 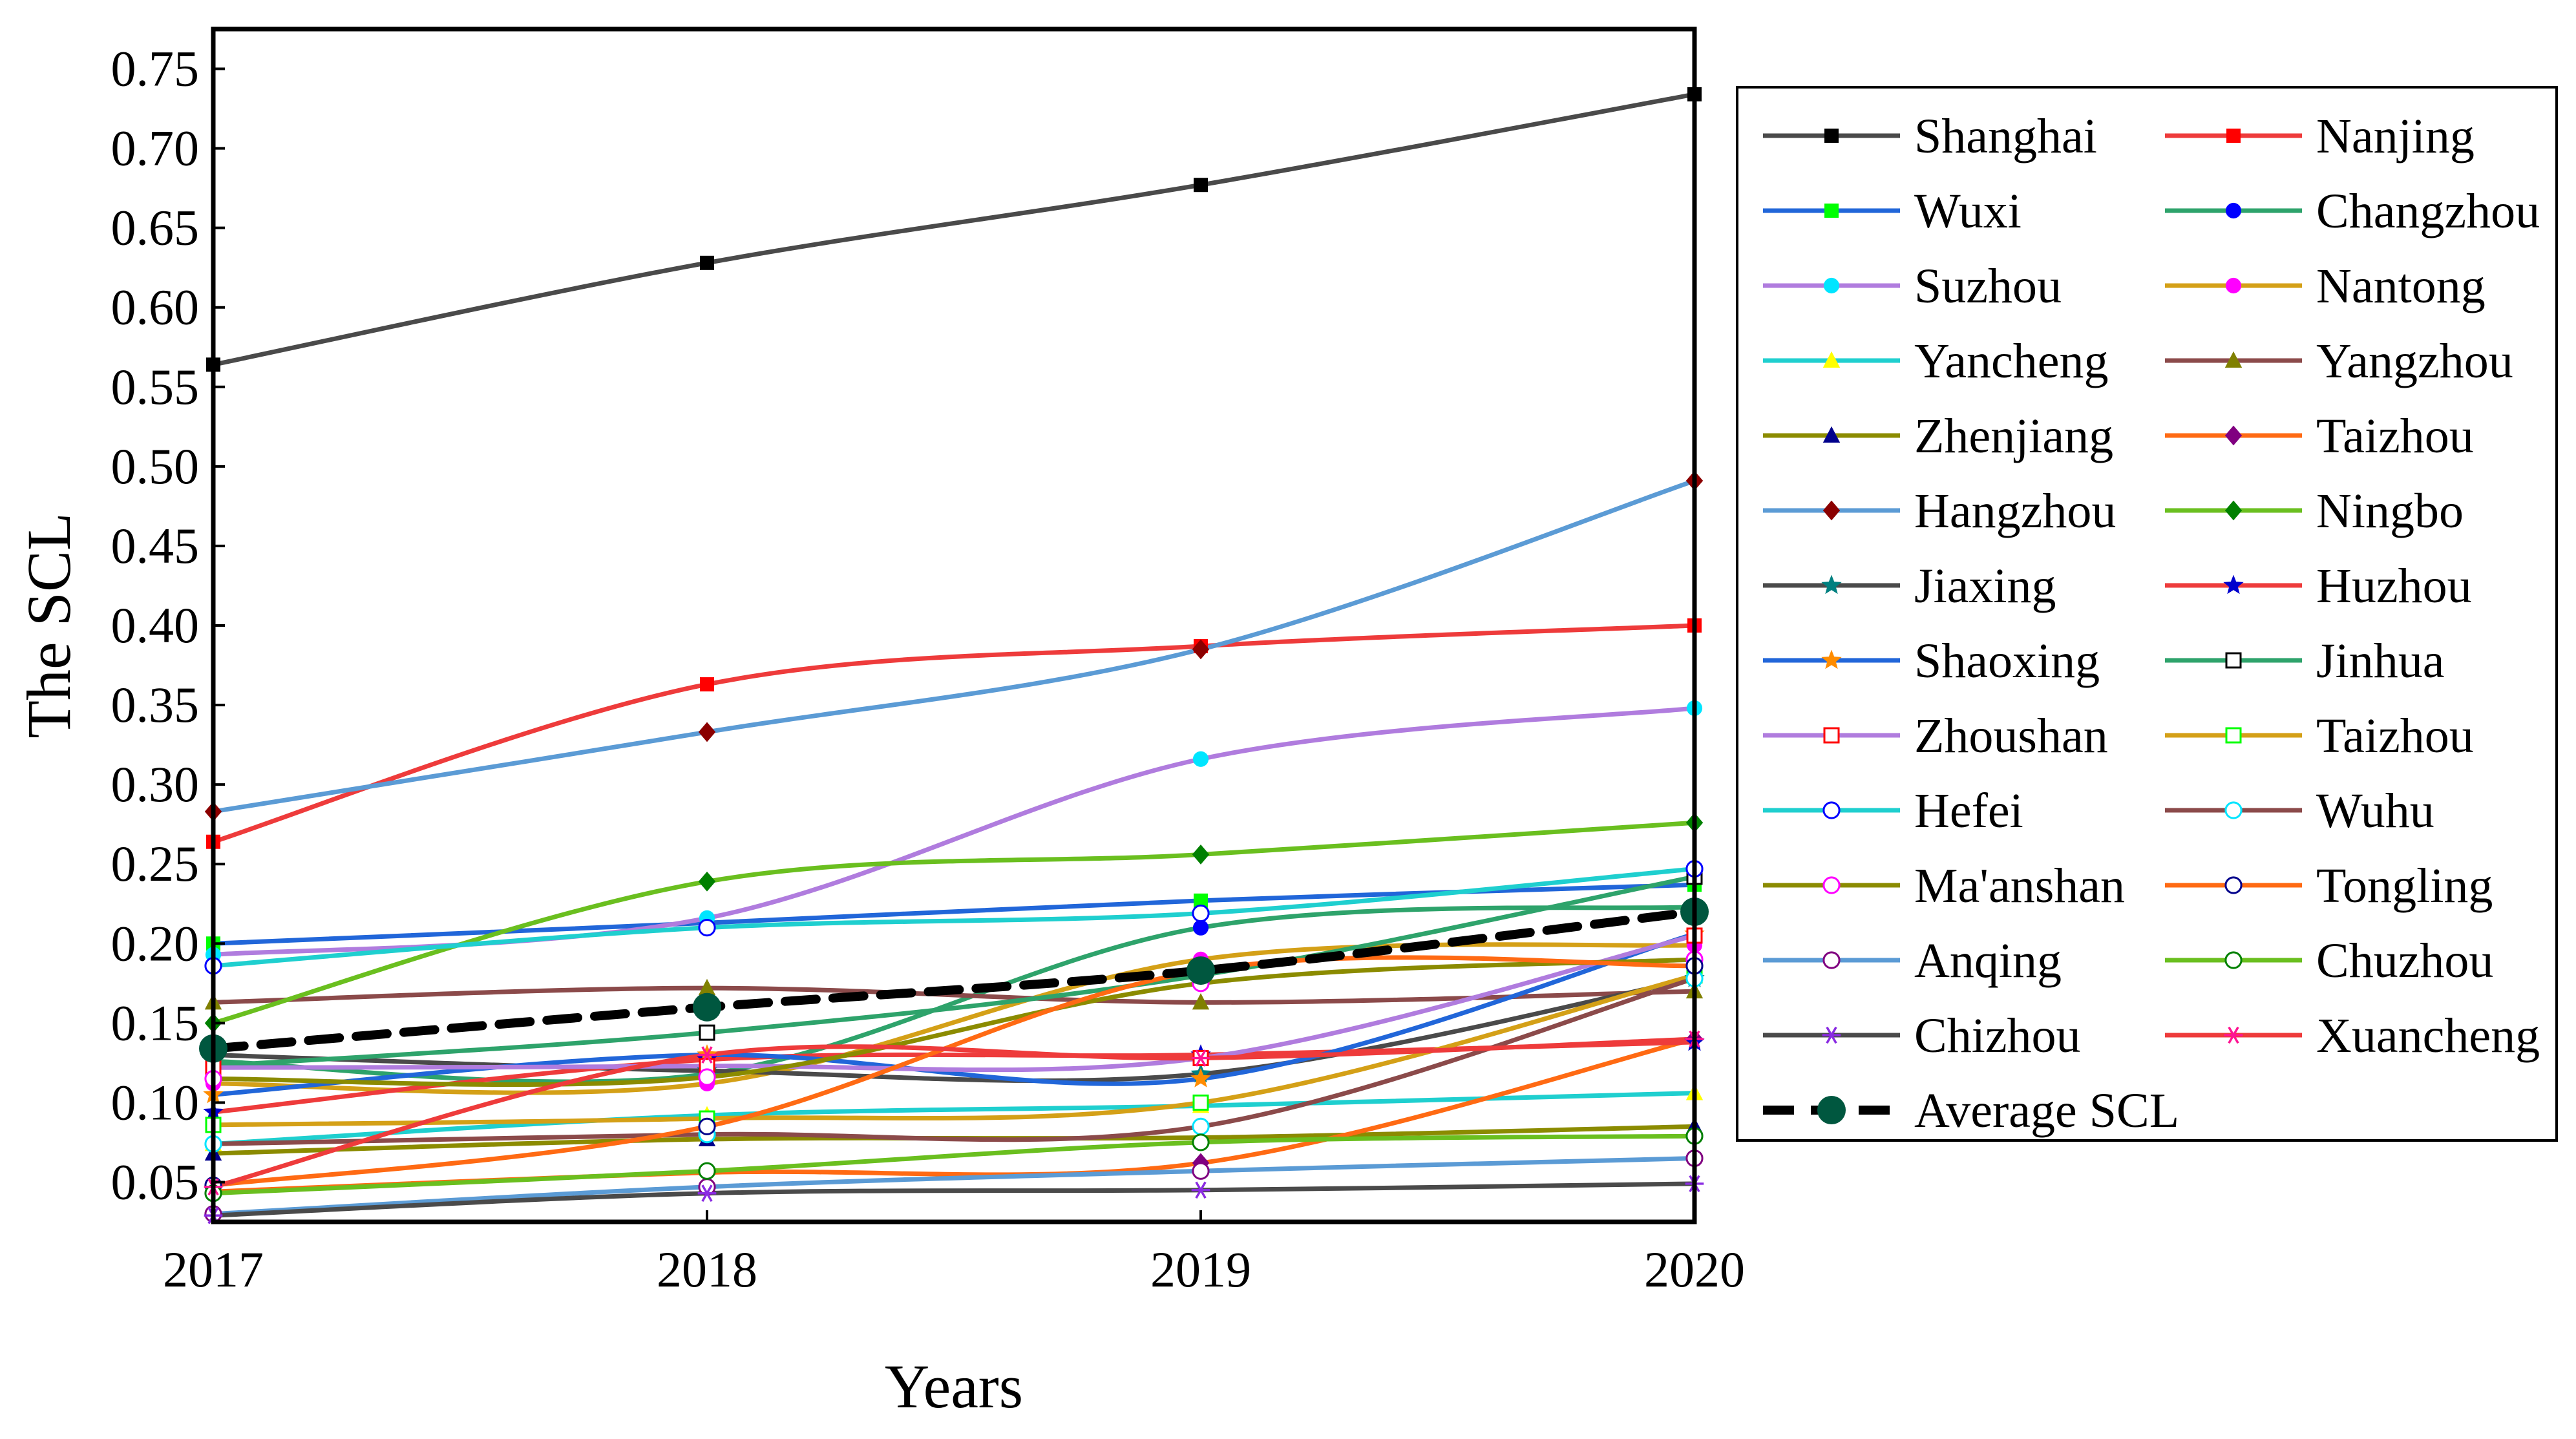 I want to click on y-tick-label: 0.25, so click(x=155, y=863).